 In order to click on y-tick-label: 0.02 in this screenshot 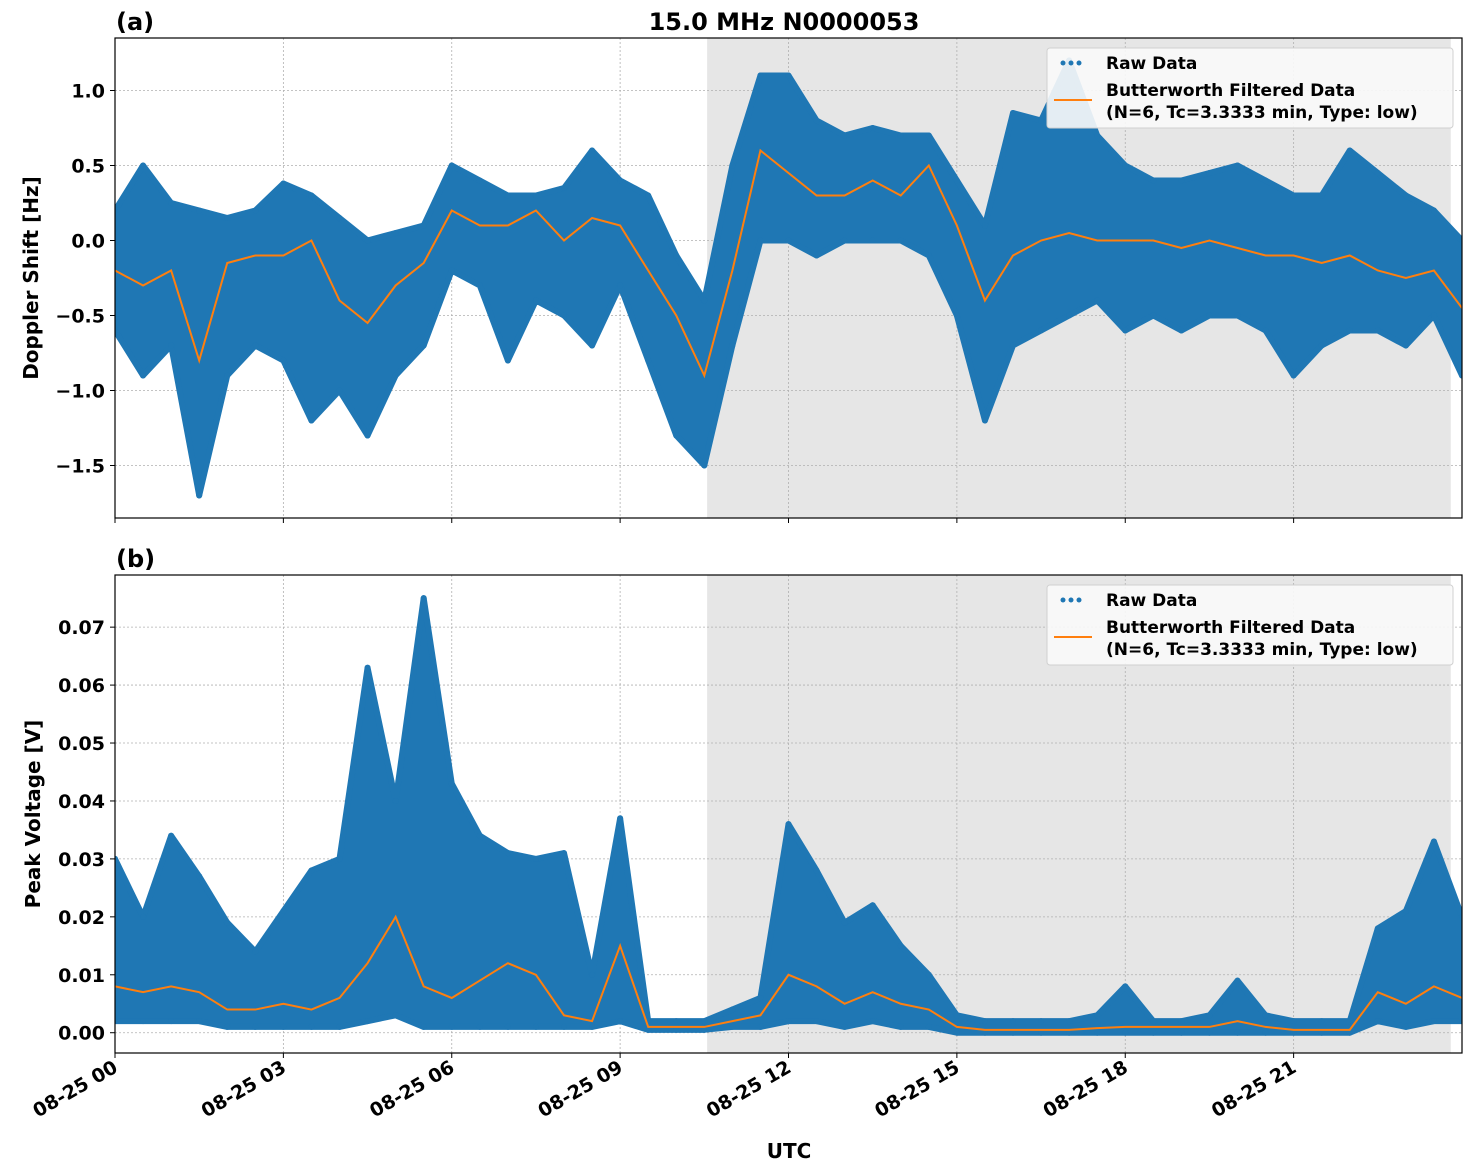, I will do `click(81, 918)`.